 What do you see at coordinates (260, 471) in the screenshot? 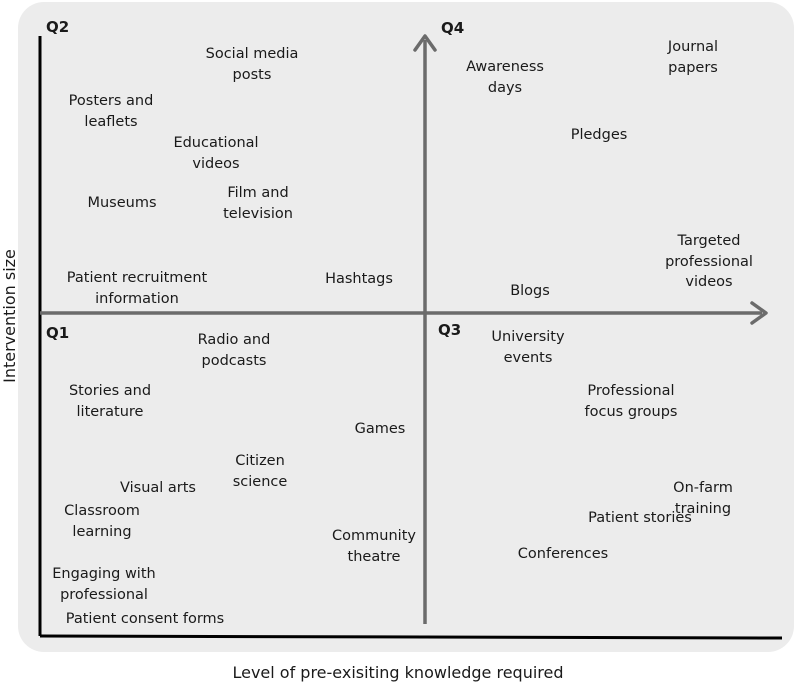
I see `item-citizen-science: Citizen science` at bounding box center [260, 471].